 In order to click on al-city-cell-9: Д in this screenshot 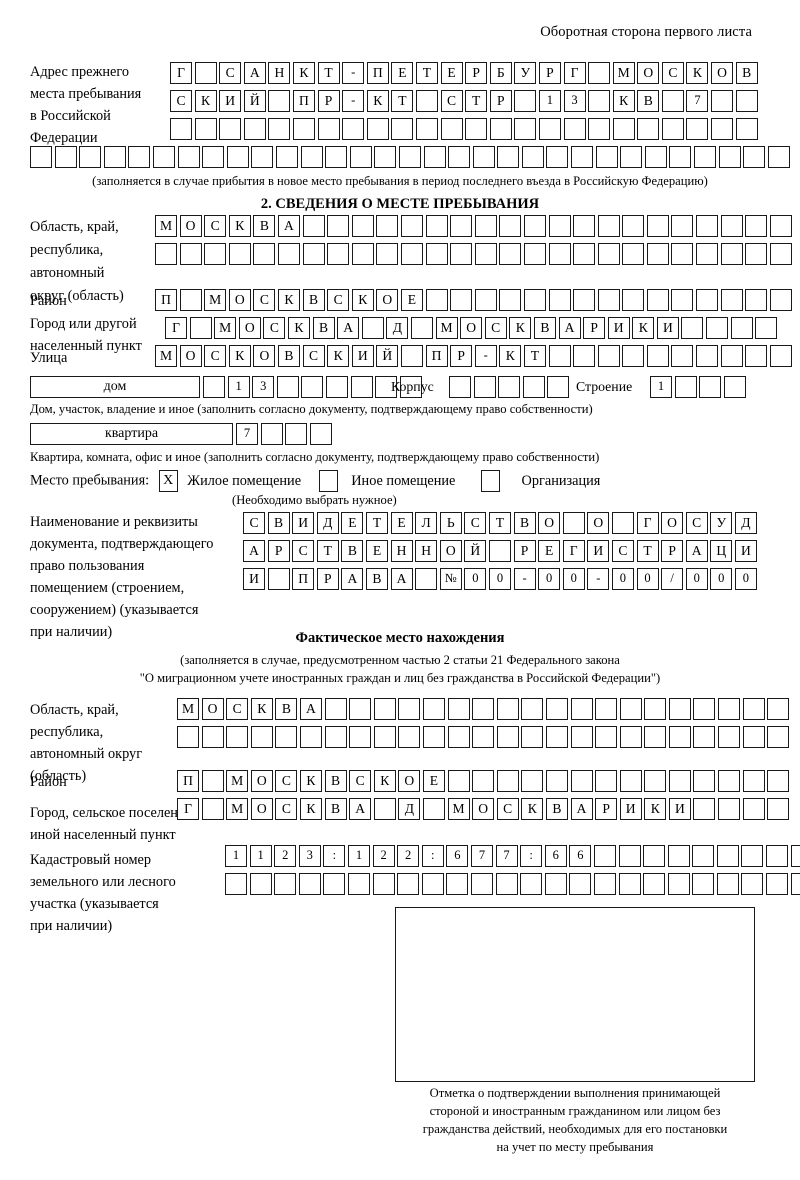, I will do `click(409, 809)`.